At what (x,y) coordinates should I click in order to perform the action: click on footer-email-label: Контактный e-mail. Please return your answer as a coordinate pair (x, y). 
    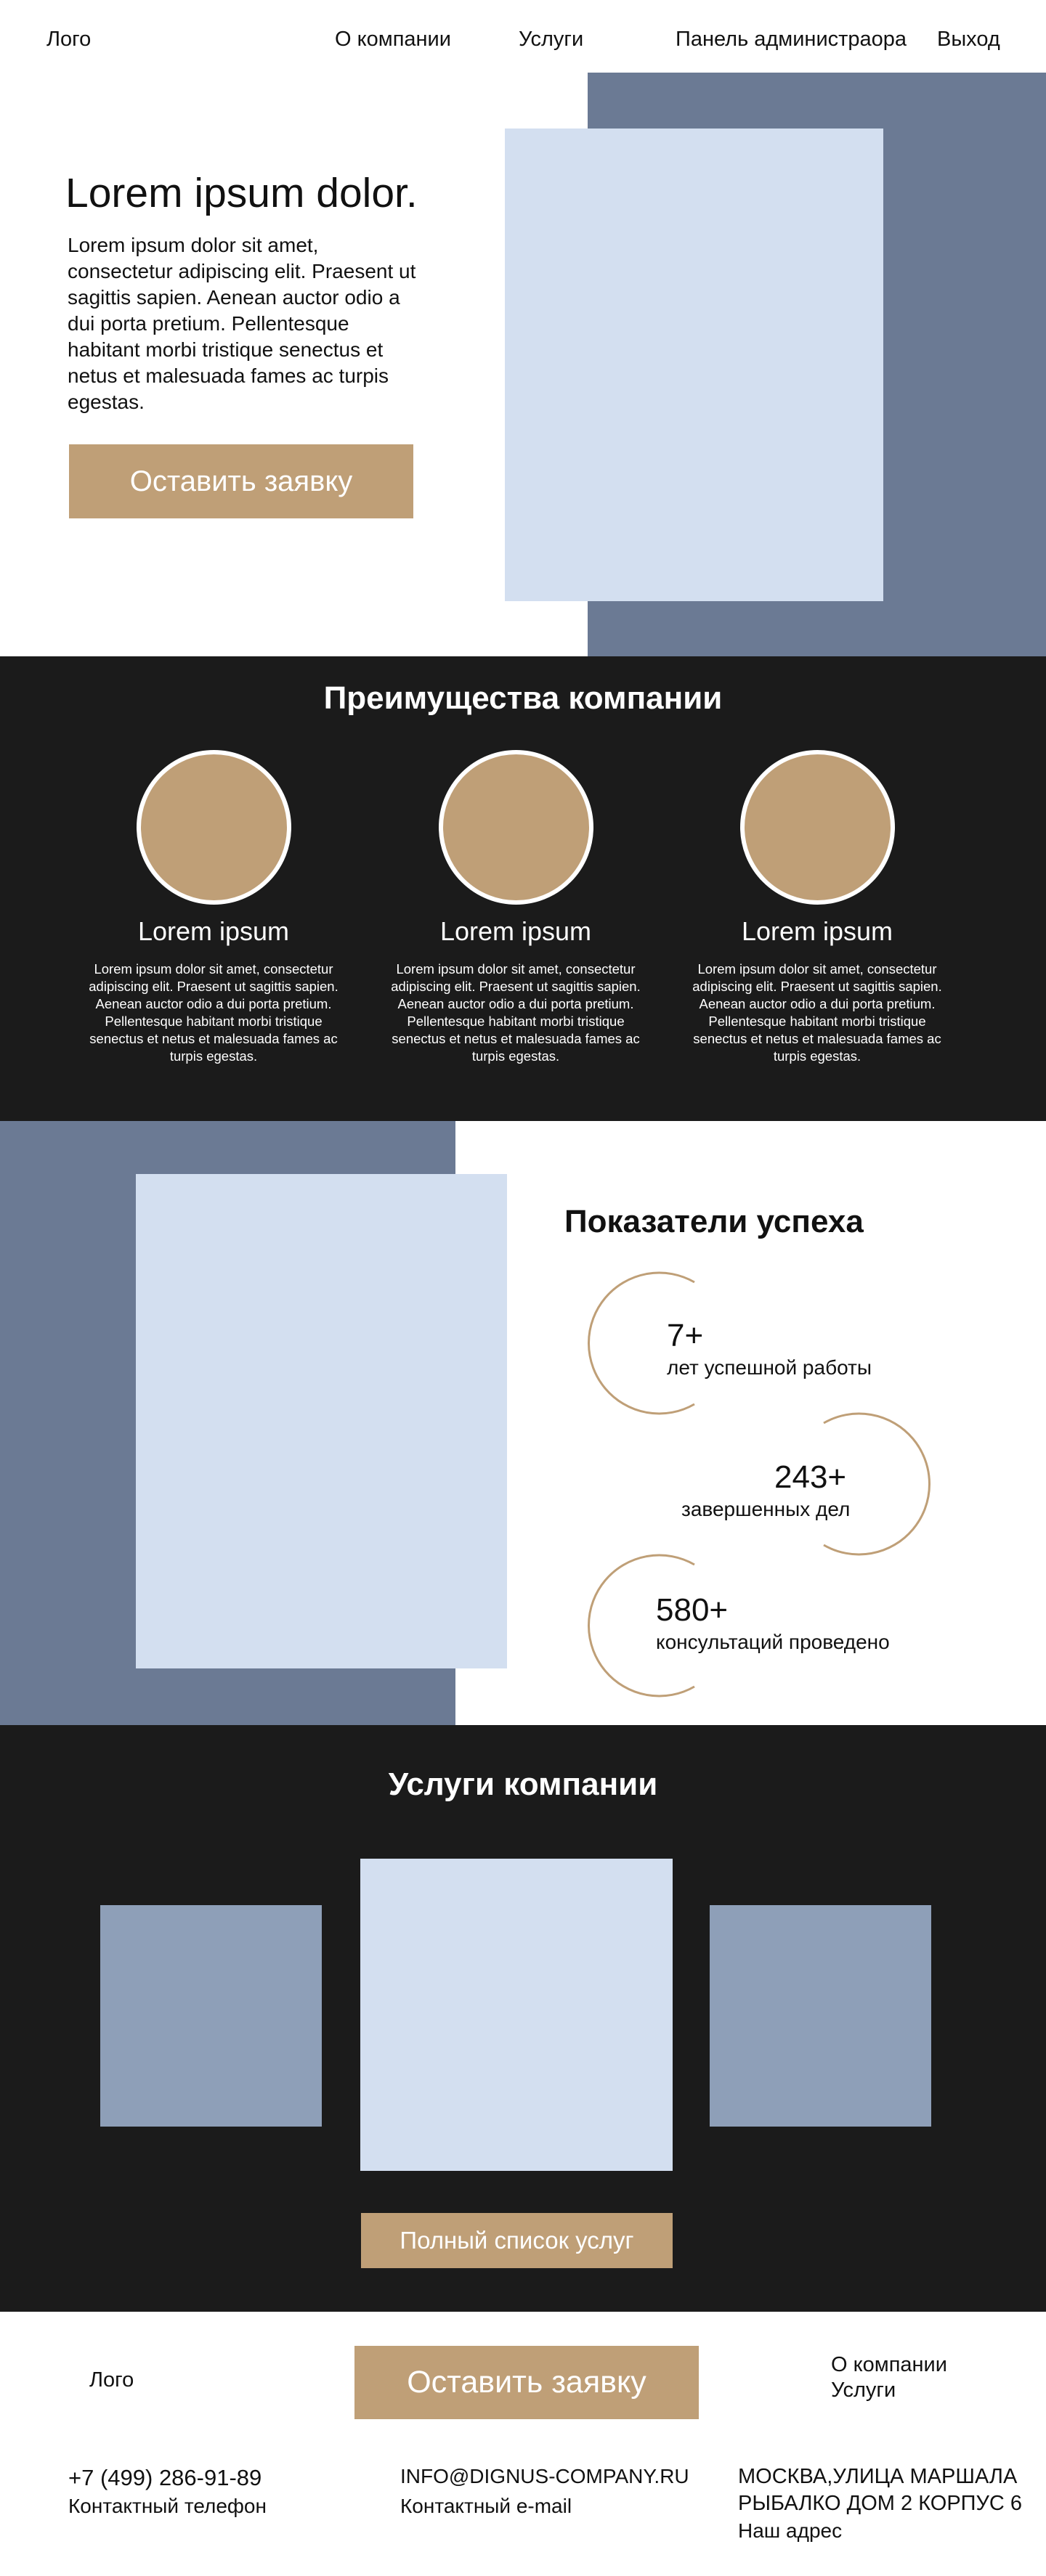
    Looking at the image, I should click on (486, 2506).